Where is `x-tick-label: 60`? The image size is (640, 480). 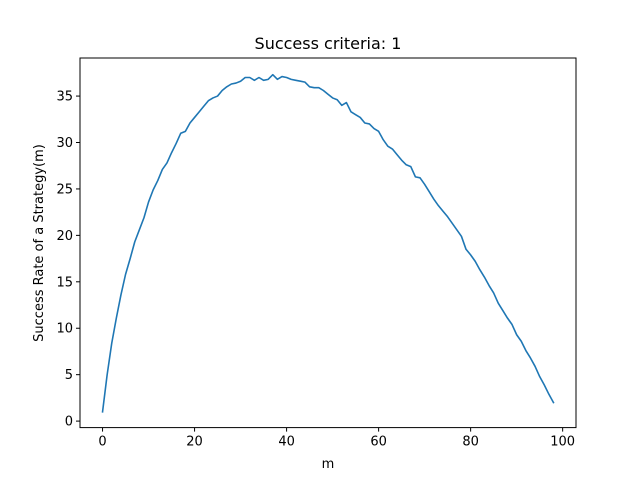 x-tick-label: 60 is located at coordinates (378, 442).